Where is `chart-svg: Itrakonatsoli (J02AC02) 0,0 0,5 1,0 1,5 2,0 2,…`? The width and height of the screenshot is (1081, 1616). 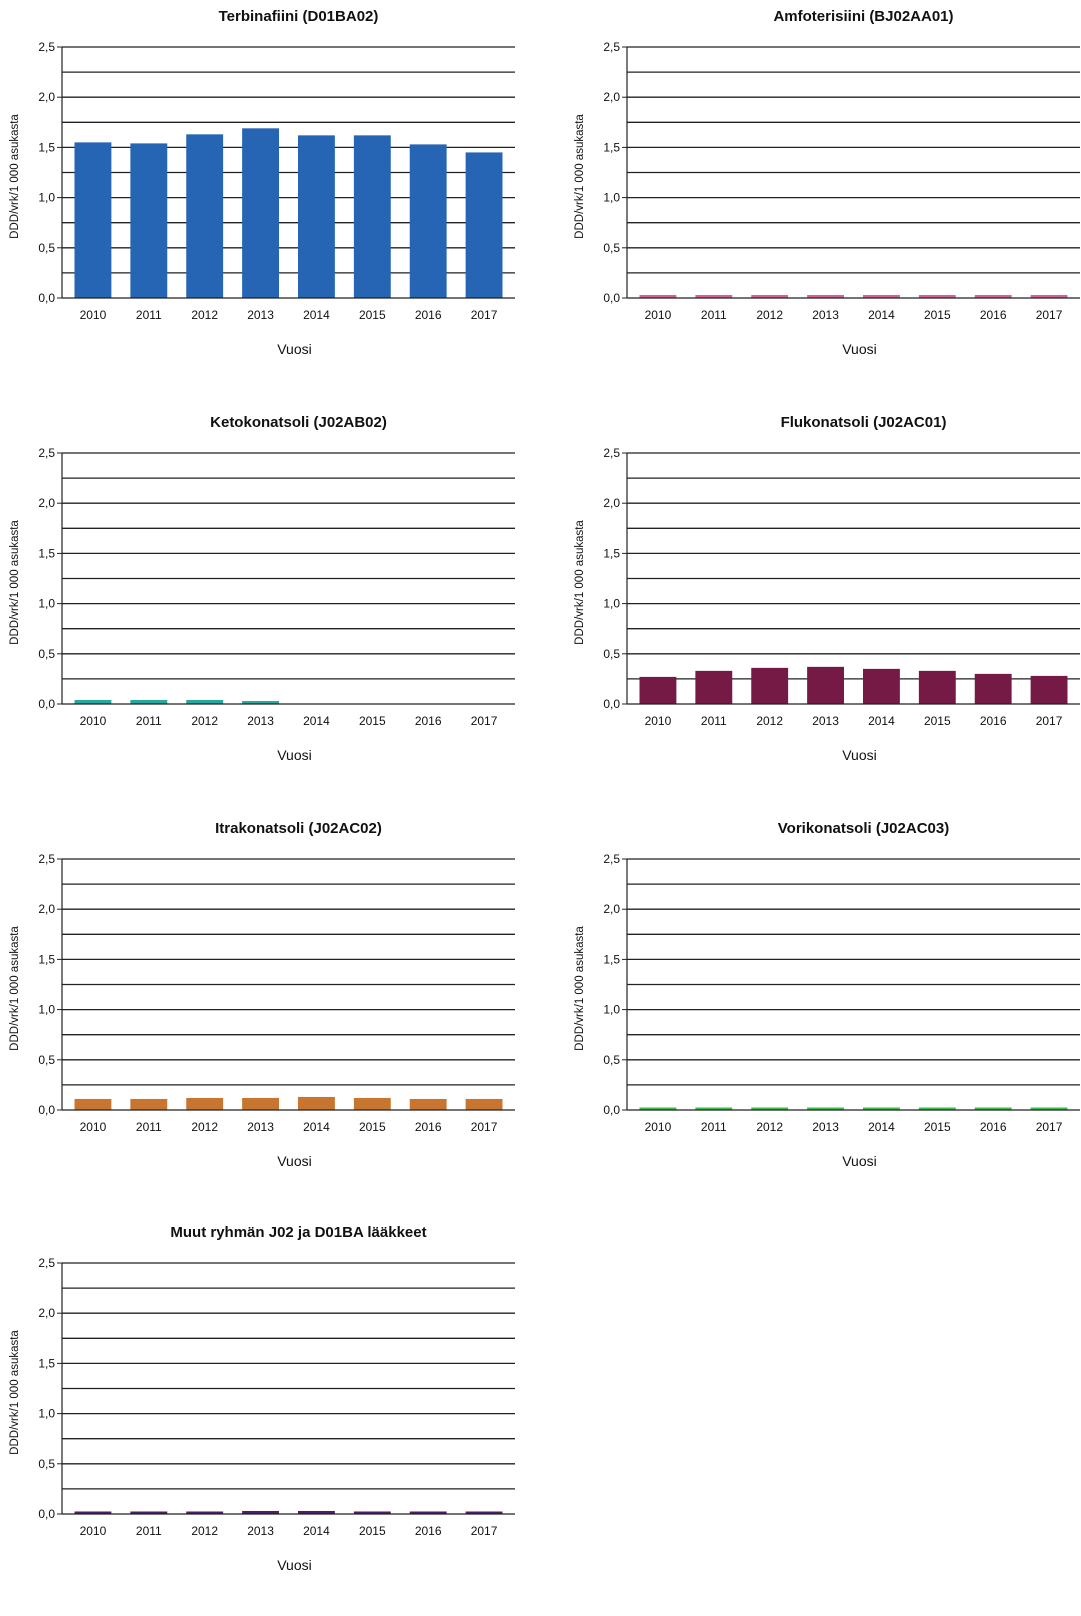
chart-svg: Itrakonatsoli (J02AC02) 0,0 0,5 1,0 1,5 2,0 2,… is located at coordinates (262, 994).